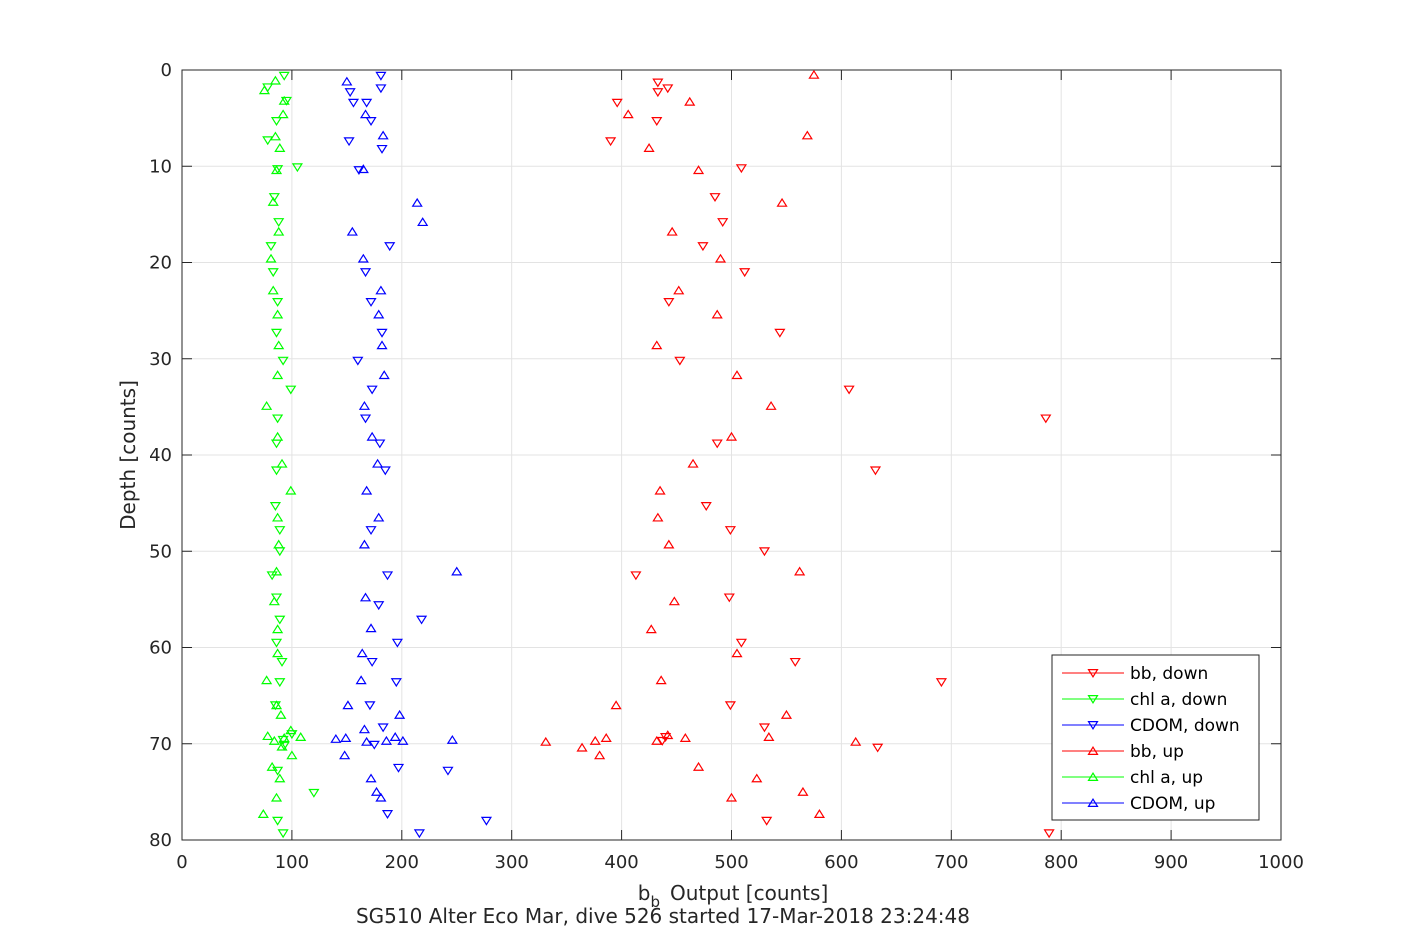 Image resolution: width=1417 pixels, height=945 pixels. What do you see at coordinates (1157, 752) in the screenshot?
I see `legend-label: bb, up` at bounding box center [1157, 752].